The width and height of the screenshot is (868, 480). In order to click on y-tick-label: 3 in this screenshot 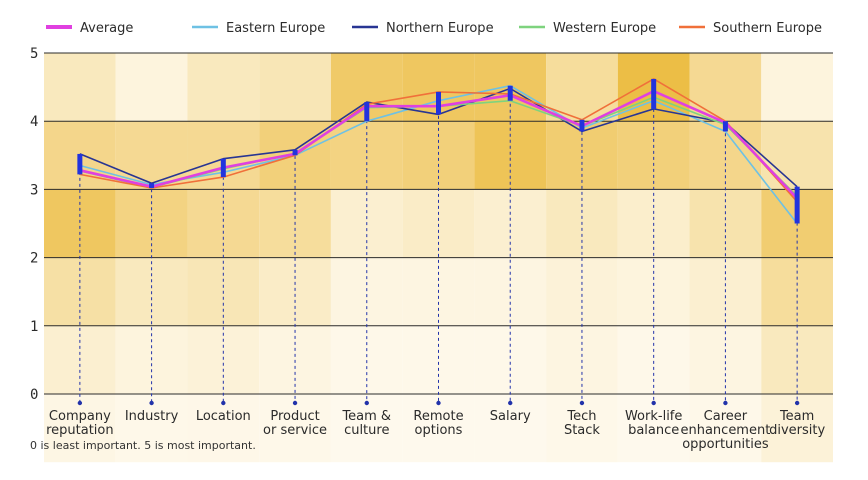, I will do `click(34, 190)`.